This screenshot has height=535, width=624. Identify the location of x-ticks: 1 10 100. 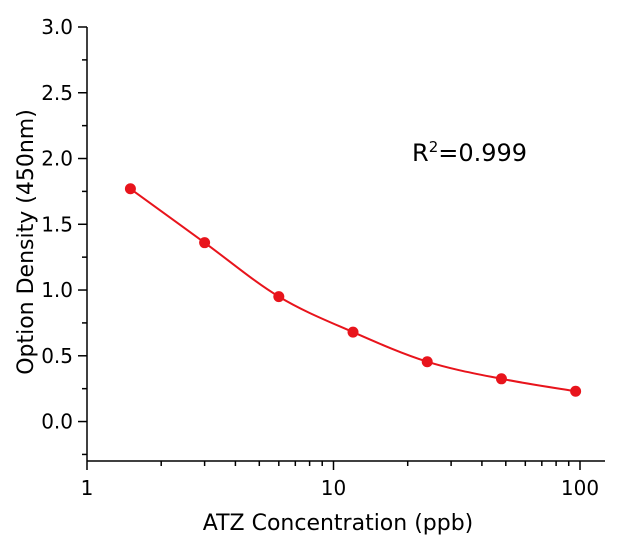
(340, 480).